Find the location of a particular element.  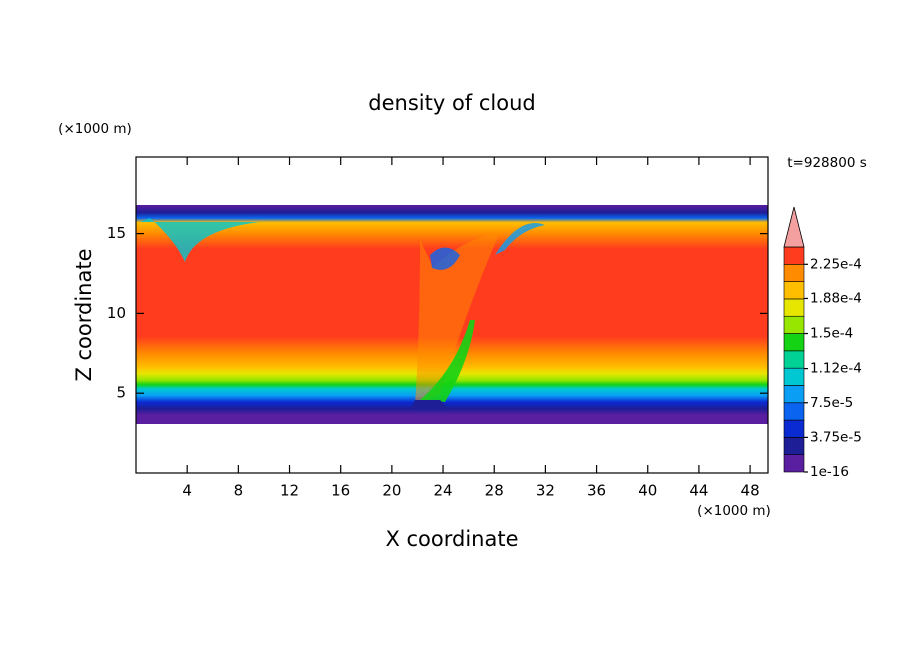

x-tick-label: 36 is located at coordinates (596, 491).